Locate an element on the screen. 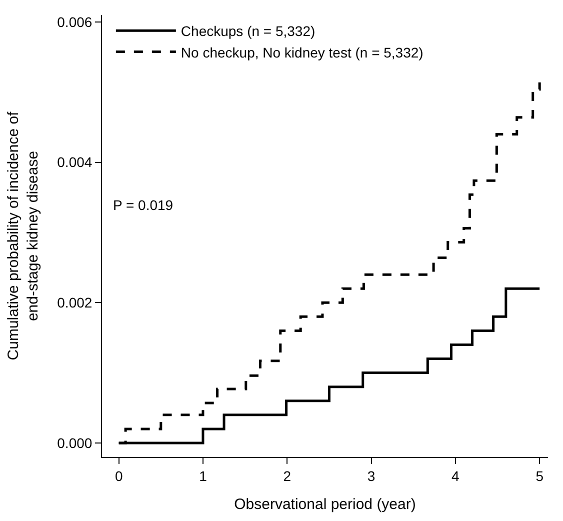 This screenshot has width=563, height=521. y-axis-title: Cumulative probability of incidence of end-stage kidney disease is located at coordinates (23, 235).